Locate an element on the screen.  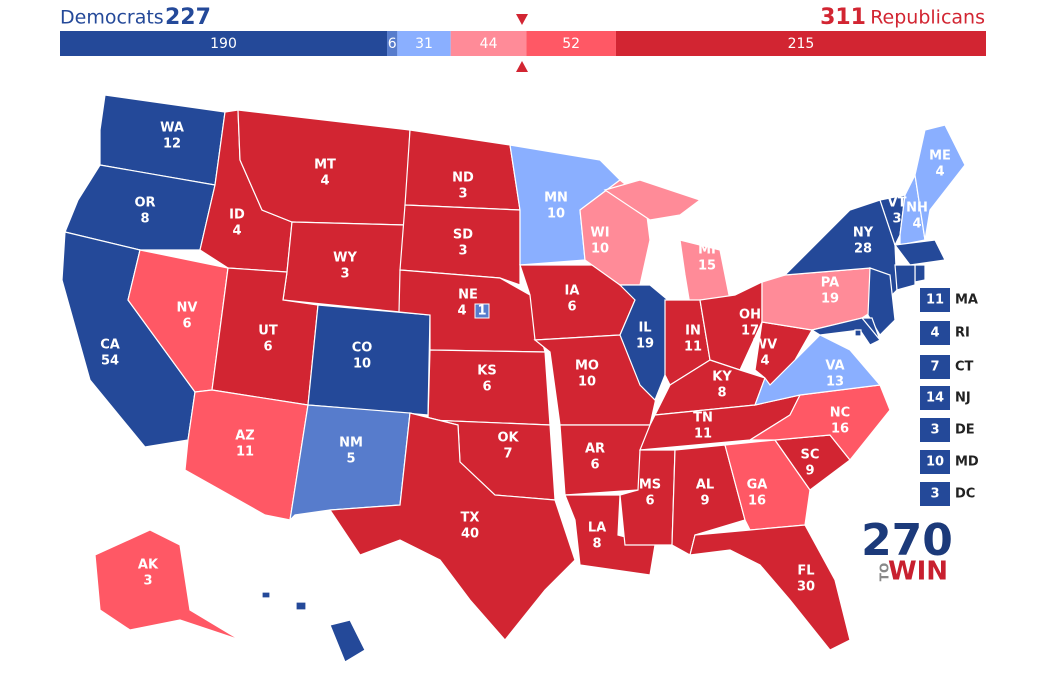
state-abbr: CO is located at coordinates (362, 348).